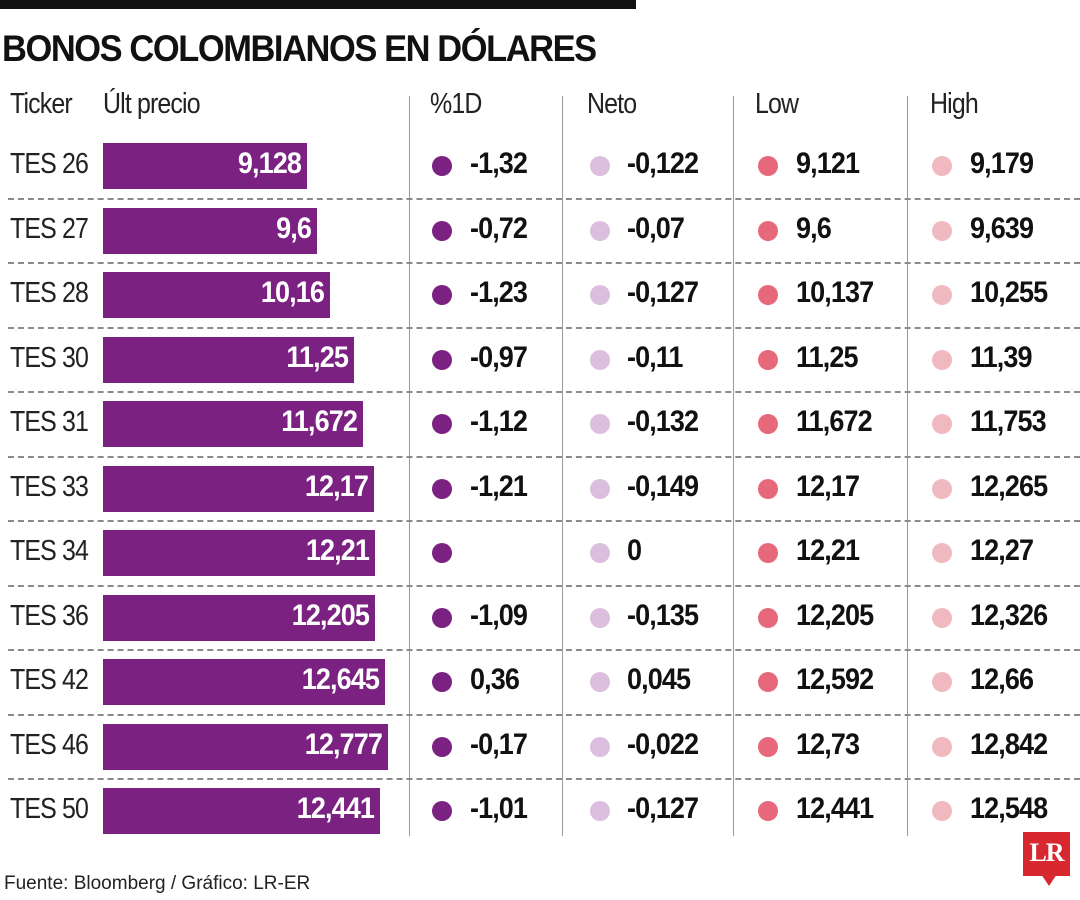 This screenshot has height=900, width=1080. Describe the element at coordinates (499, 615) in the screenshot. I see `pct1d-value: -1,09` at that location.